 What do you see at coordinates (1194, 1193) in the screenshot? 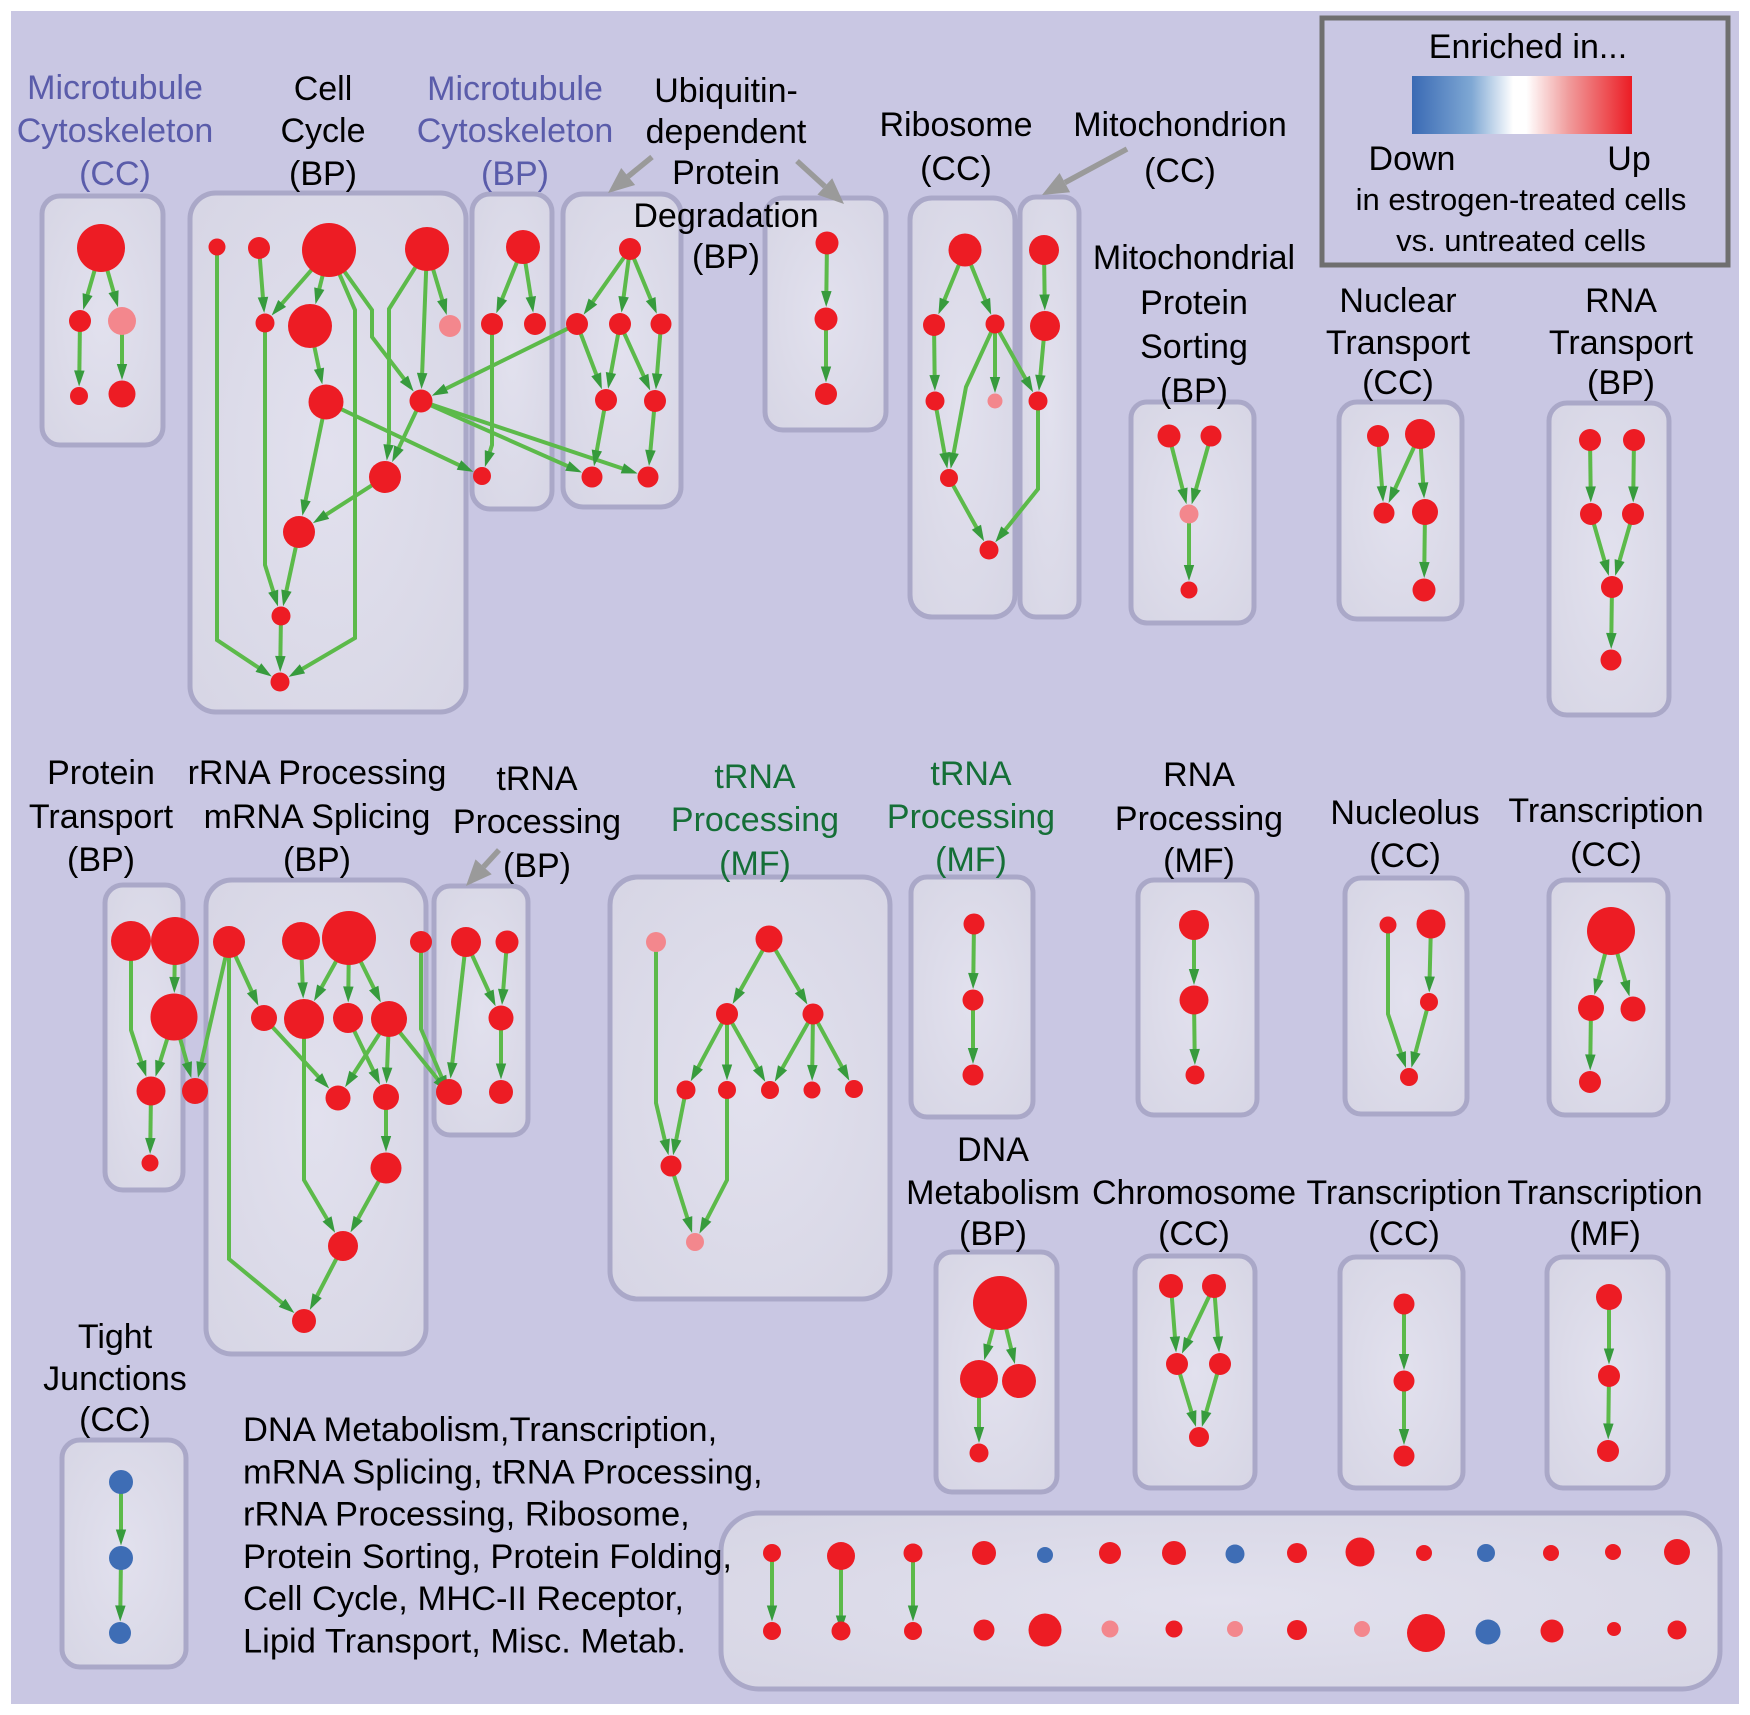
I see `svg-text: Chromosome` at bounding box center [1194, 1193].